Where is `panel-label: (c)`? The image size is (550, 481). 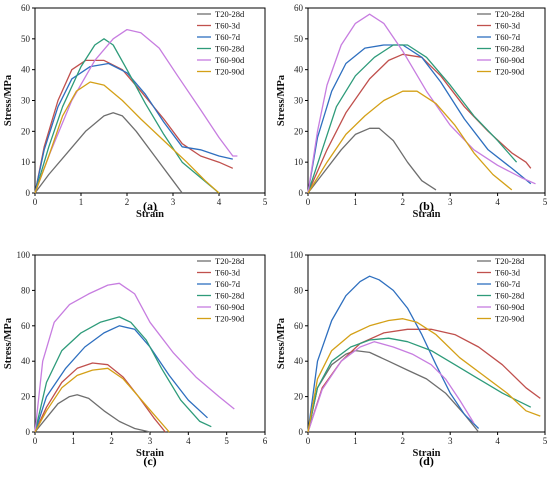 panel-label: (c) is located at coordinates (149, 461).